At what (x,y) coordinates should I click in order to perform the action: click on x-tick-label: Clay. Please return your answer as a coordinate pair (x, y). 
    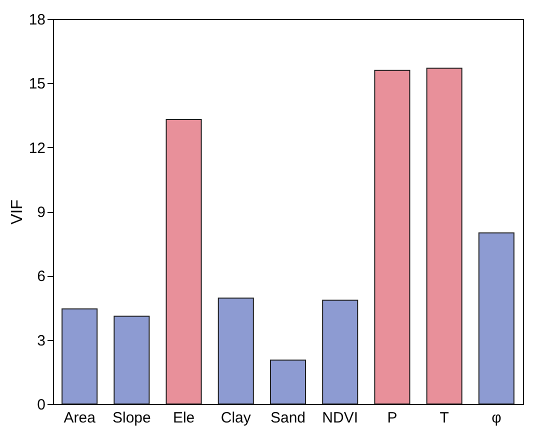
    Looking at the image, I should click on (236, 418).